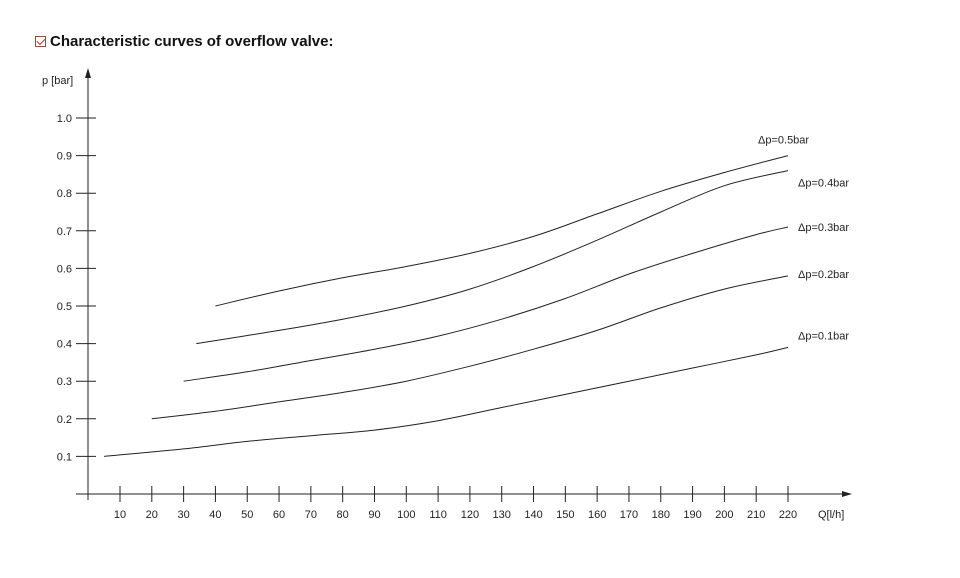 The image size is (960, 578). I want to click on x-tick-label: 140, so click(533, 515).